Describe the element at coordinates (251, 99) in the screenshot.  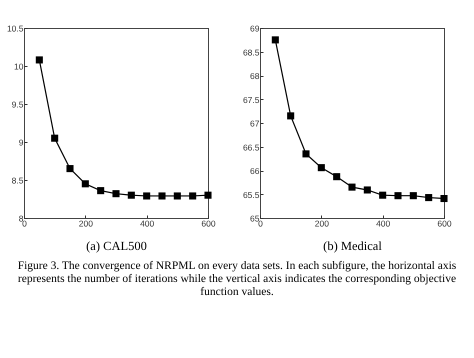
I see `y-tick-label: 67.5` at that location.